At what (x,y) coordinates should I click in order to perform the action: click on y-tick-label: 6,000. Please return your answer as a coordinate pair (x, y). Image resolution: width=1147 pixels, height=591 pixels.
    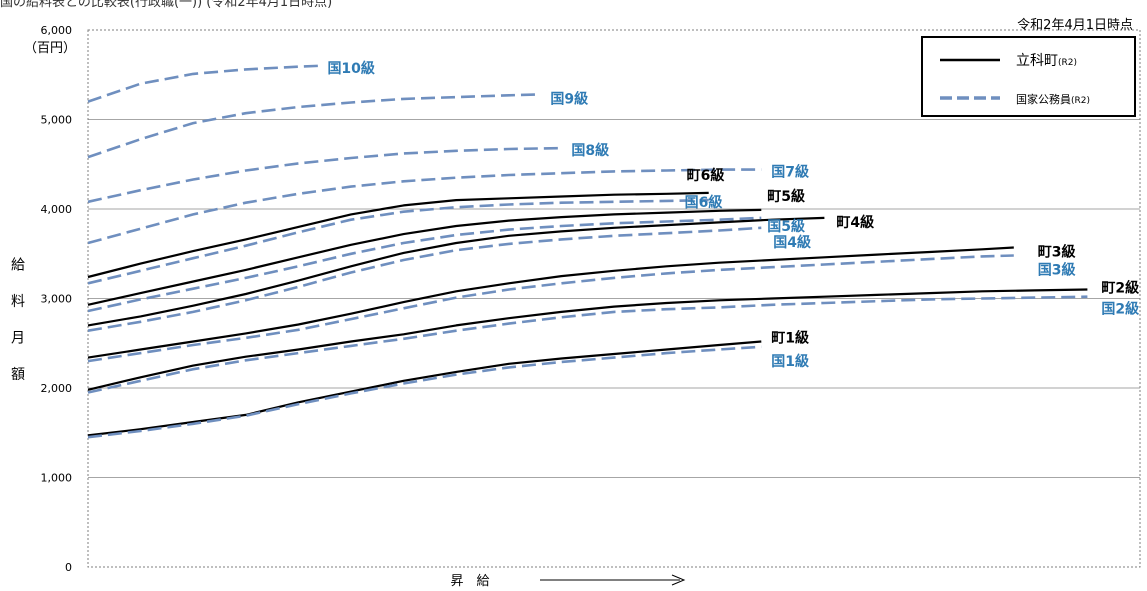
    Looking at the image, I should click on (57, 30).